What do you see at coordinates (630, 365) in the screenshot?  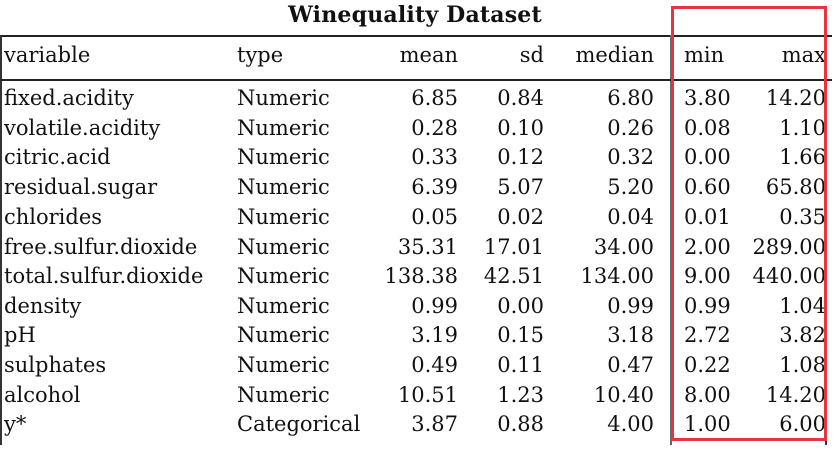 I see `cell-median: 0.47` at bounding box center [630, 365].